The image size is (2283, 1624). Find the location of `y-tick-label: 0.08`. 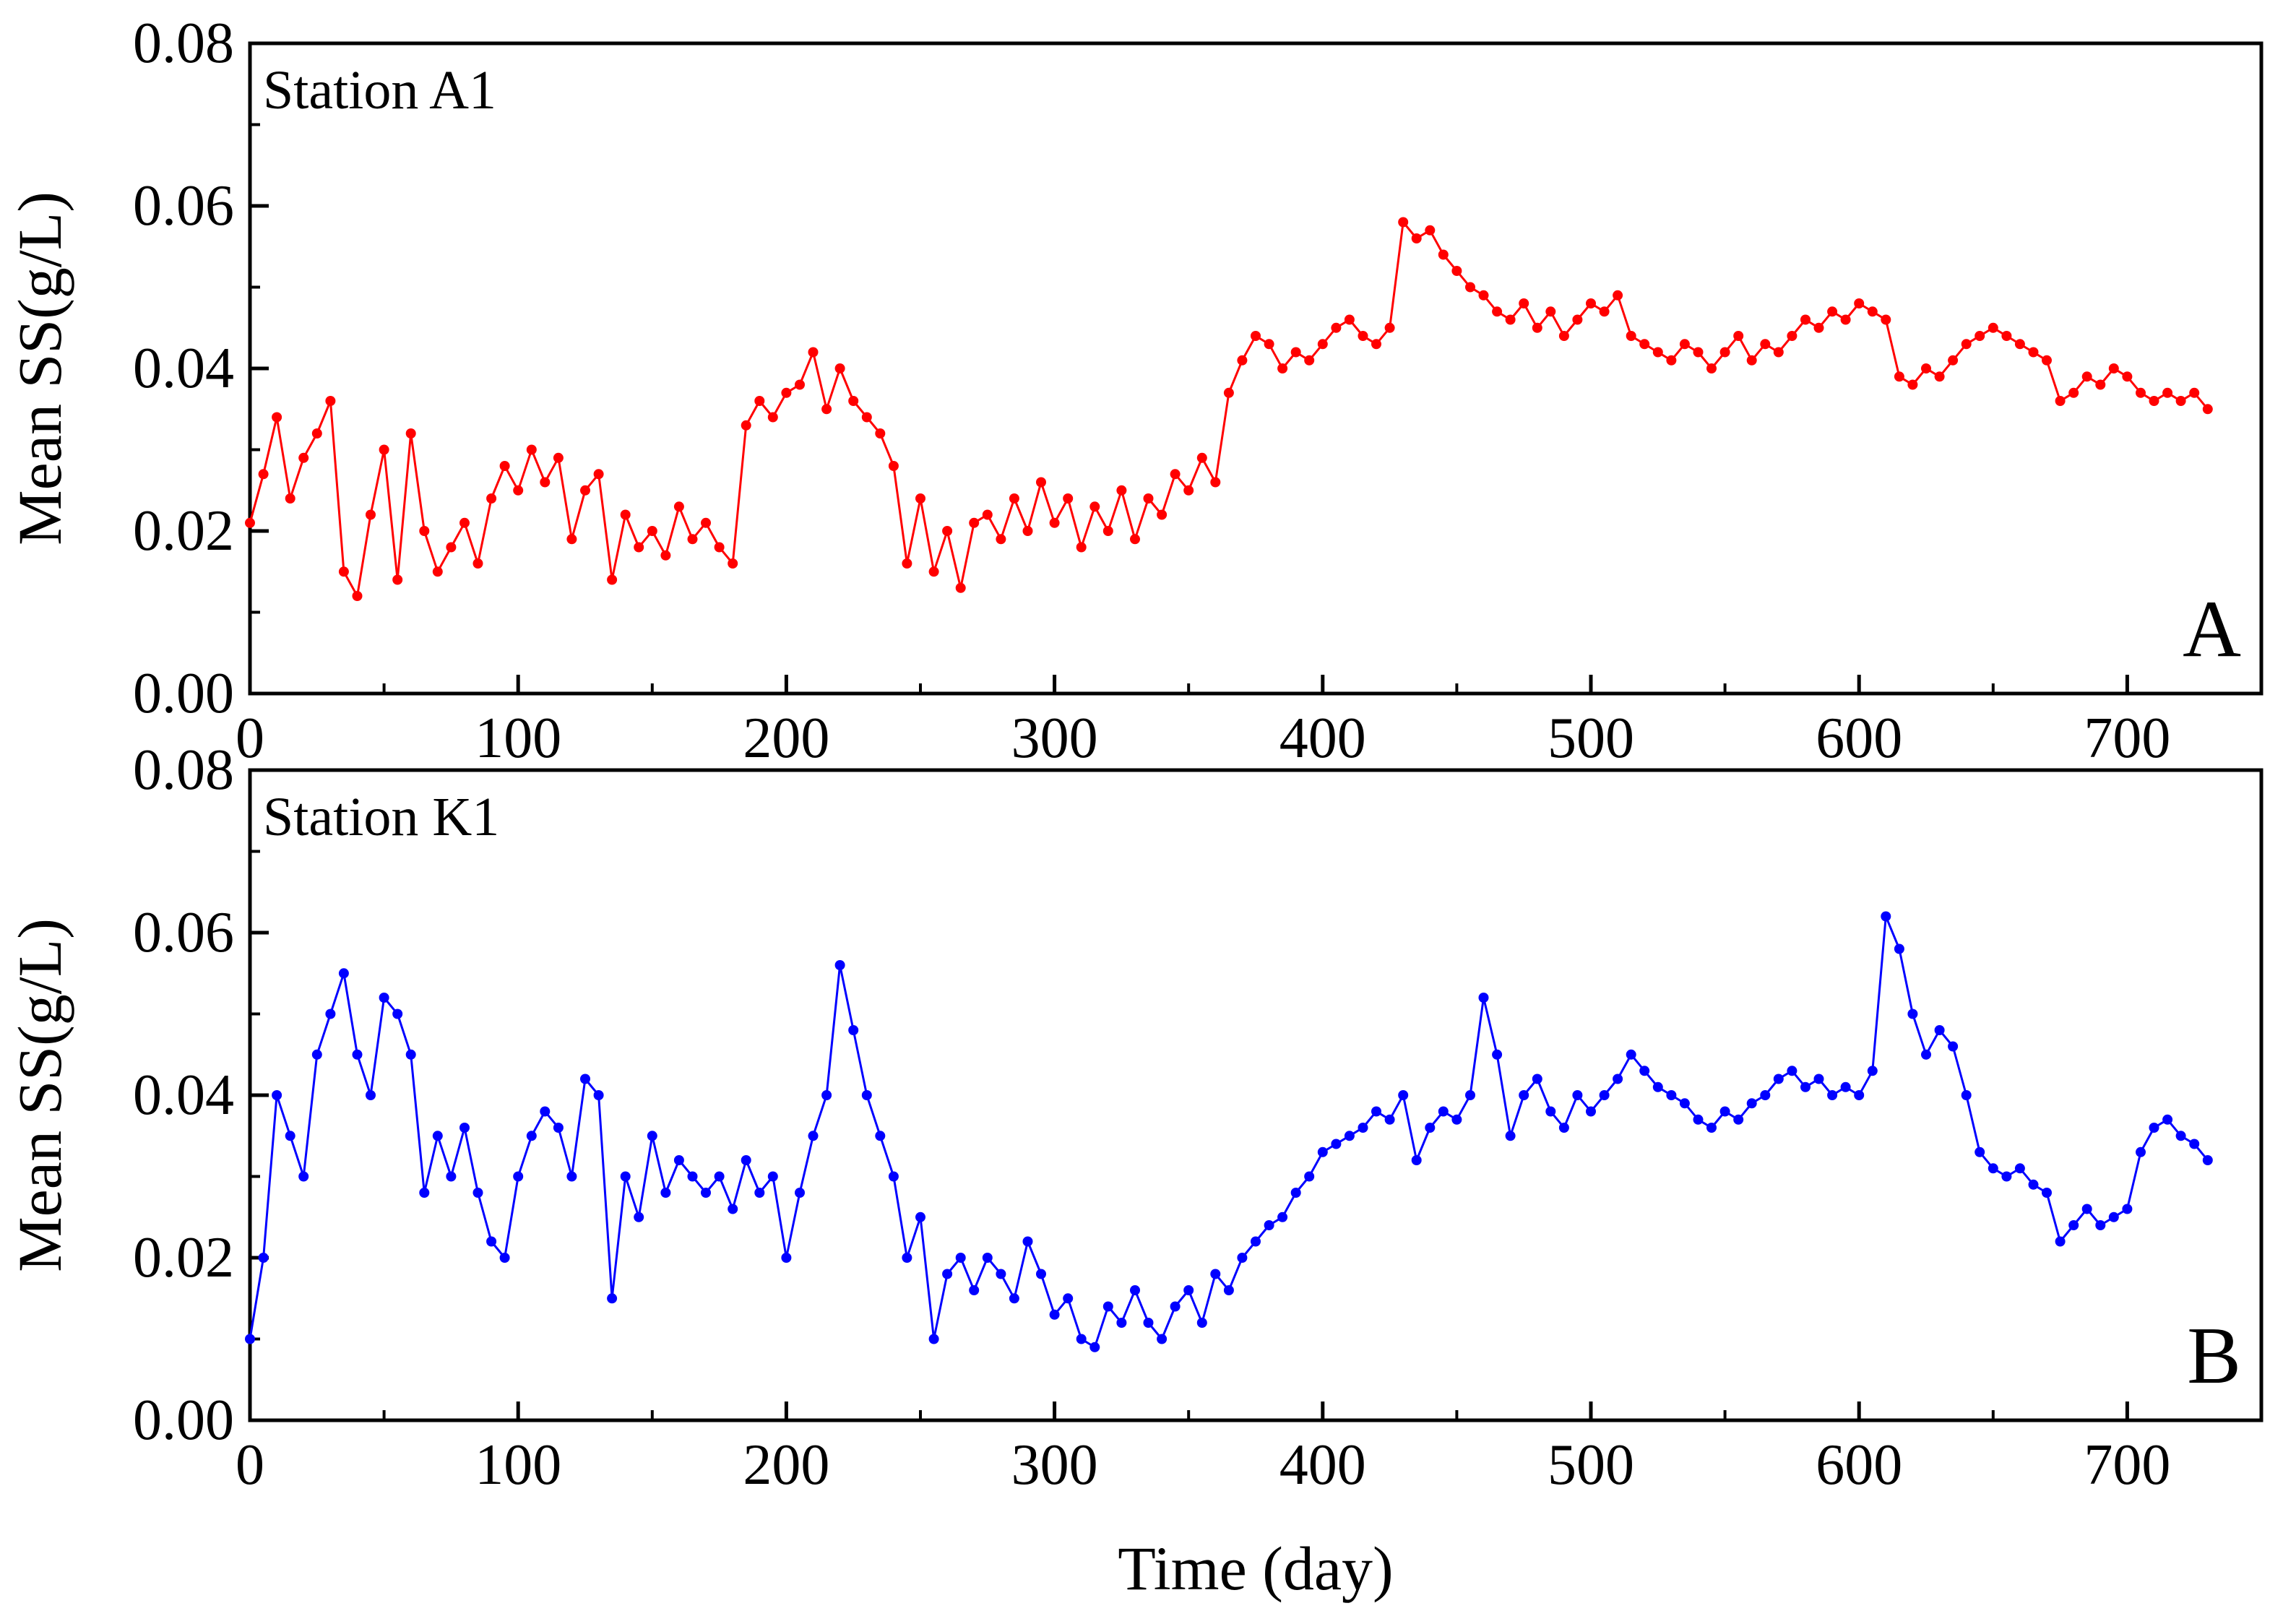

y-tick-label: 0.08 is located at coordinates (183, 770).